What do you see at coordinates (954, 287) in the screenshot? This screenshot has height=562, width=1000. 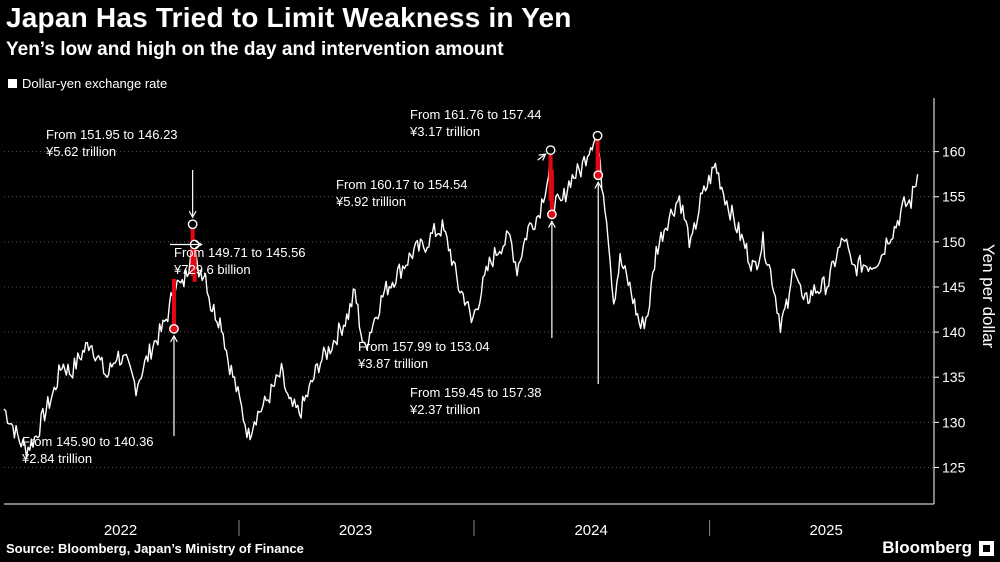 I see `y-tick-label: 145` at bounding box center [954, 287].